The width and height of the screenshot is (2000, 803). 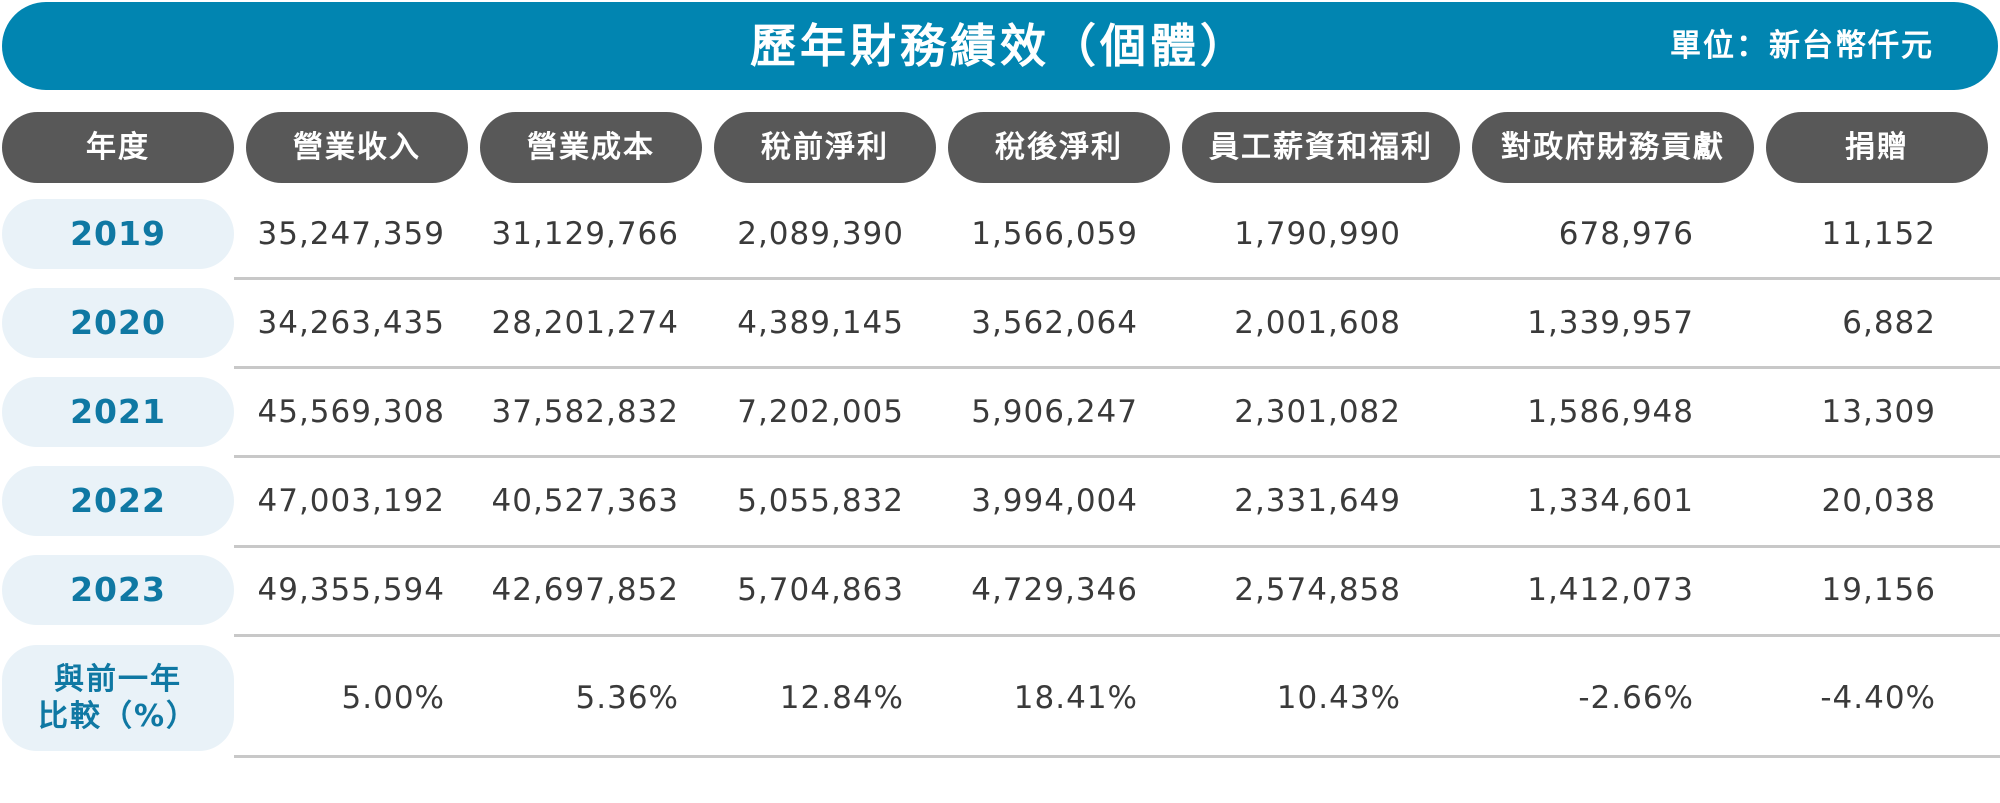 What do you see at coordinates (1610, 590) in the screenshot?
I see `table-cell: 1,412,073` at bounding box center [1610, 590].